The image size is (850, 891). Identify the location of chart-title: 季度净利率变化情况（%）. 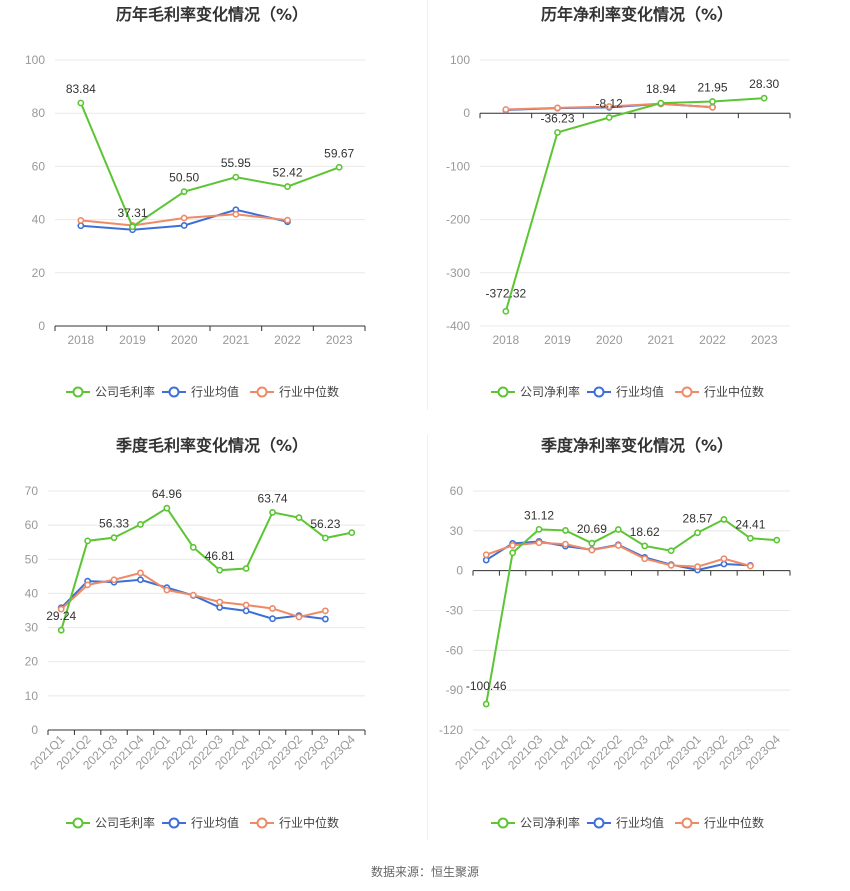
(636, 445).